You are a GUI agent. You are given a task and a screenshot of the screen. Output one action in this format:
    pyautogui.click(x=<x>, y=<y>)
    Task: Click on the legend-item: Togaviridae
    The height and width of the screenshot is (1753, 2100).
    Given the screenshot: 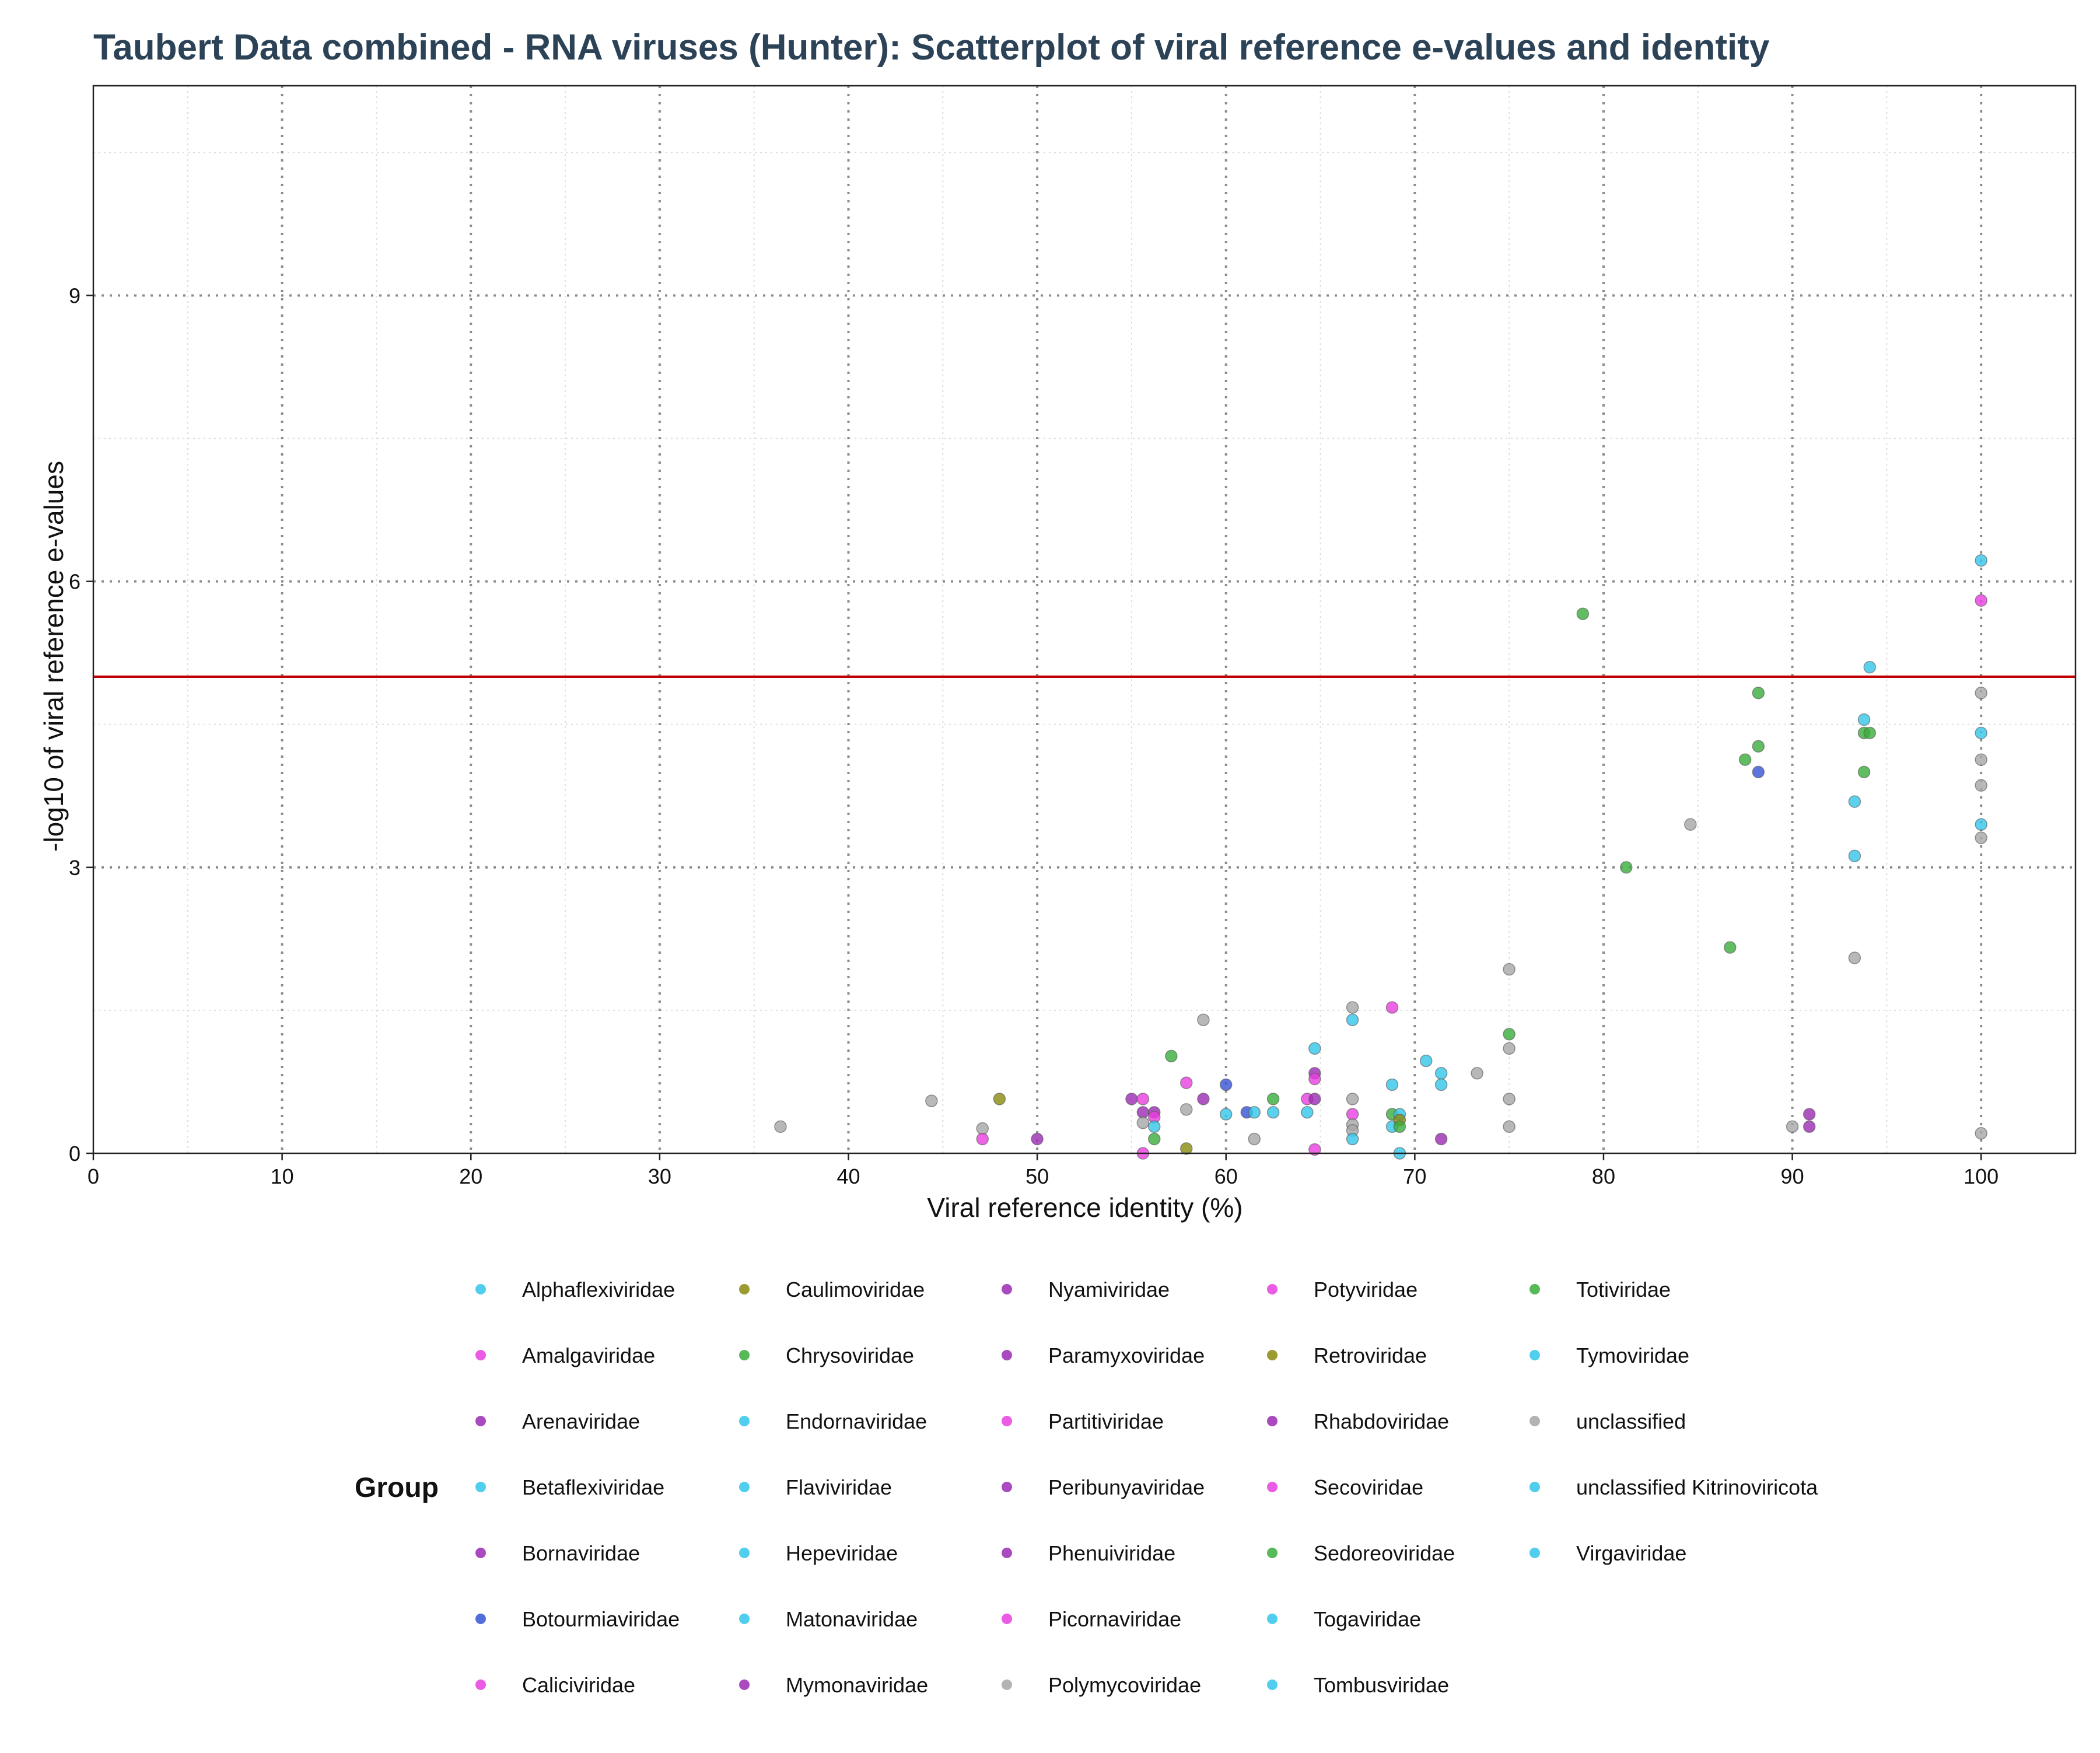 What is the action you would take?
    pyautogui.click(x=1344, y=1619)
    